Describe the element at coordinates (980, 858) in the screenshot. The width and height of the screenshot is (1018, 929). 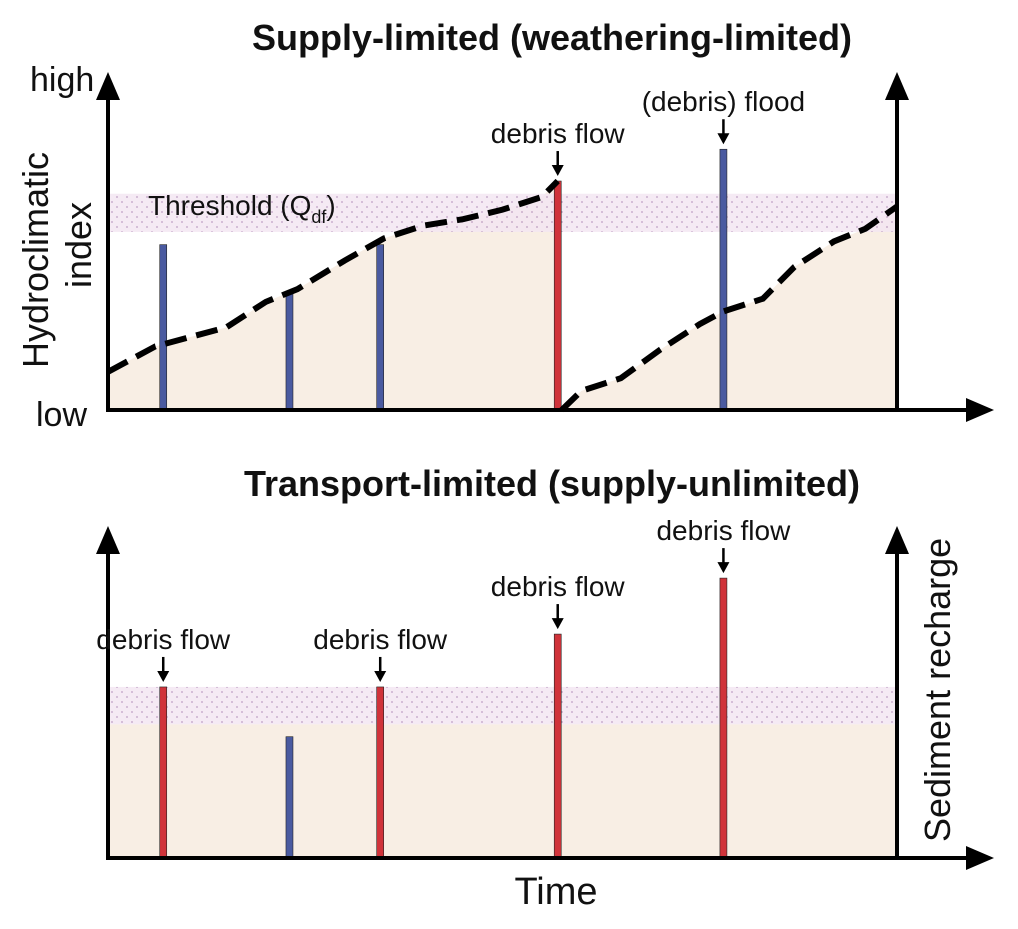
I see `bottom-x-axis-arrow` at that location.